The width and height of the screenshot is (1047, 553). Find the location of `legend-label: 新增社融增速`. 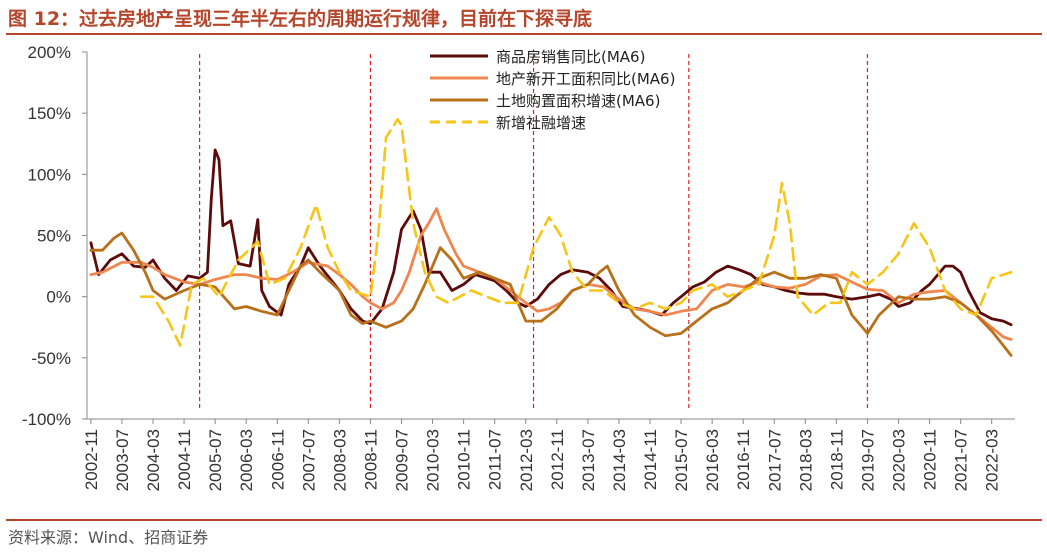

legend-label: 新增社融增速 is located at coordinates (541, 123).